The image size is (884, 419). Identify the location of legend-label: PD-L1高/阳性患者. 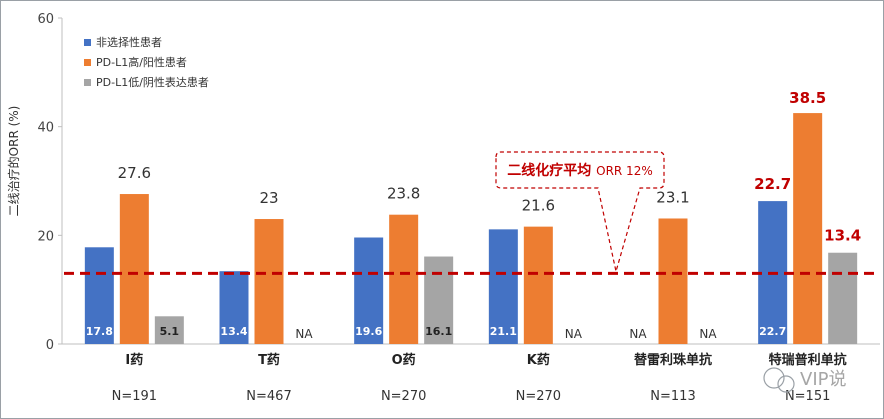
(141, 62).